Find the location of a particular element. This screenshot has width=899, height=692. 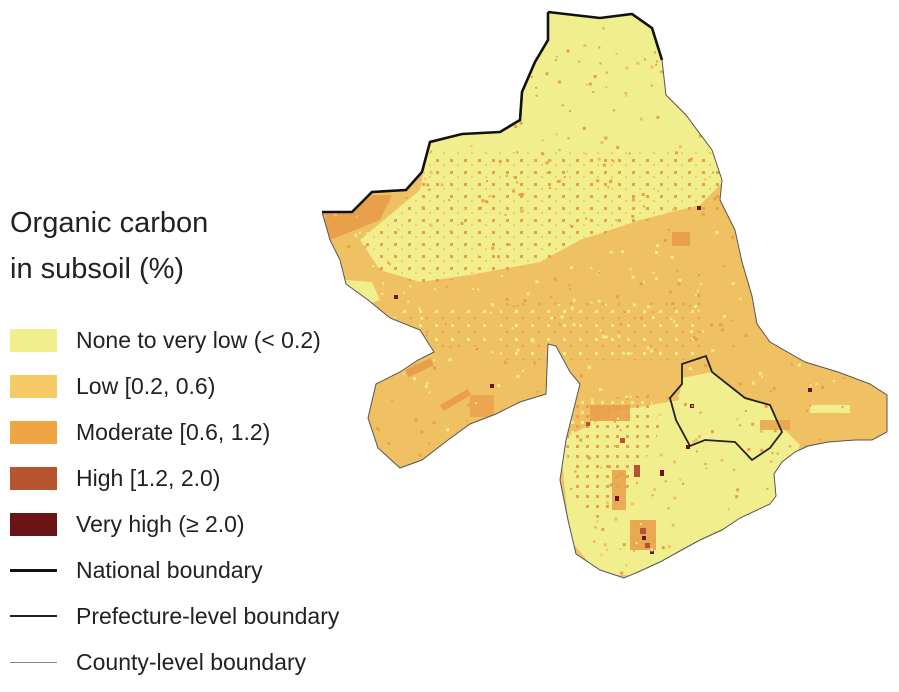

legend-title-line-1: Organic carbon is located at coordinates (109, 223).